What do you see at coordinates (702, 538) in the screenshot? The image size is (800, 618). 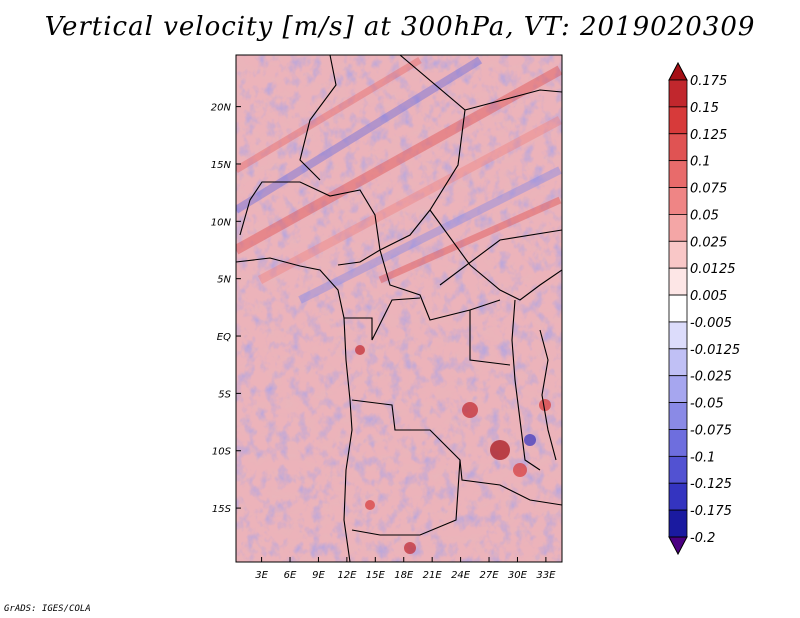 I see `colorbar-label: -0.2` at bounding box center [702, 538].